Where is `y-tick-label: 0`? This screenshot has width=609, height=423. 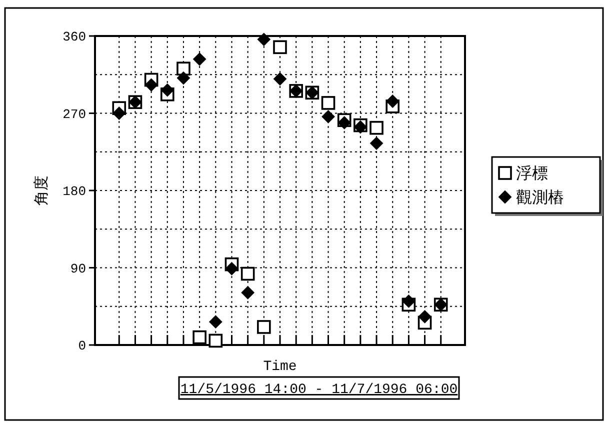
y-tick-label: 0 is located at coordinates (82, 346).